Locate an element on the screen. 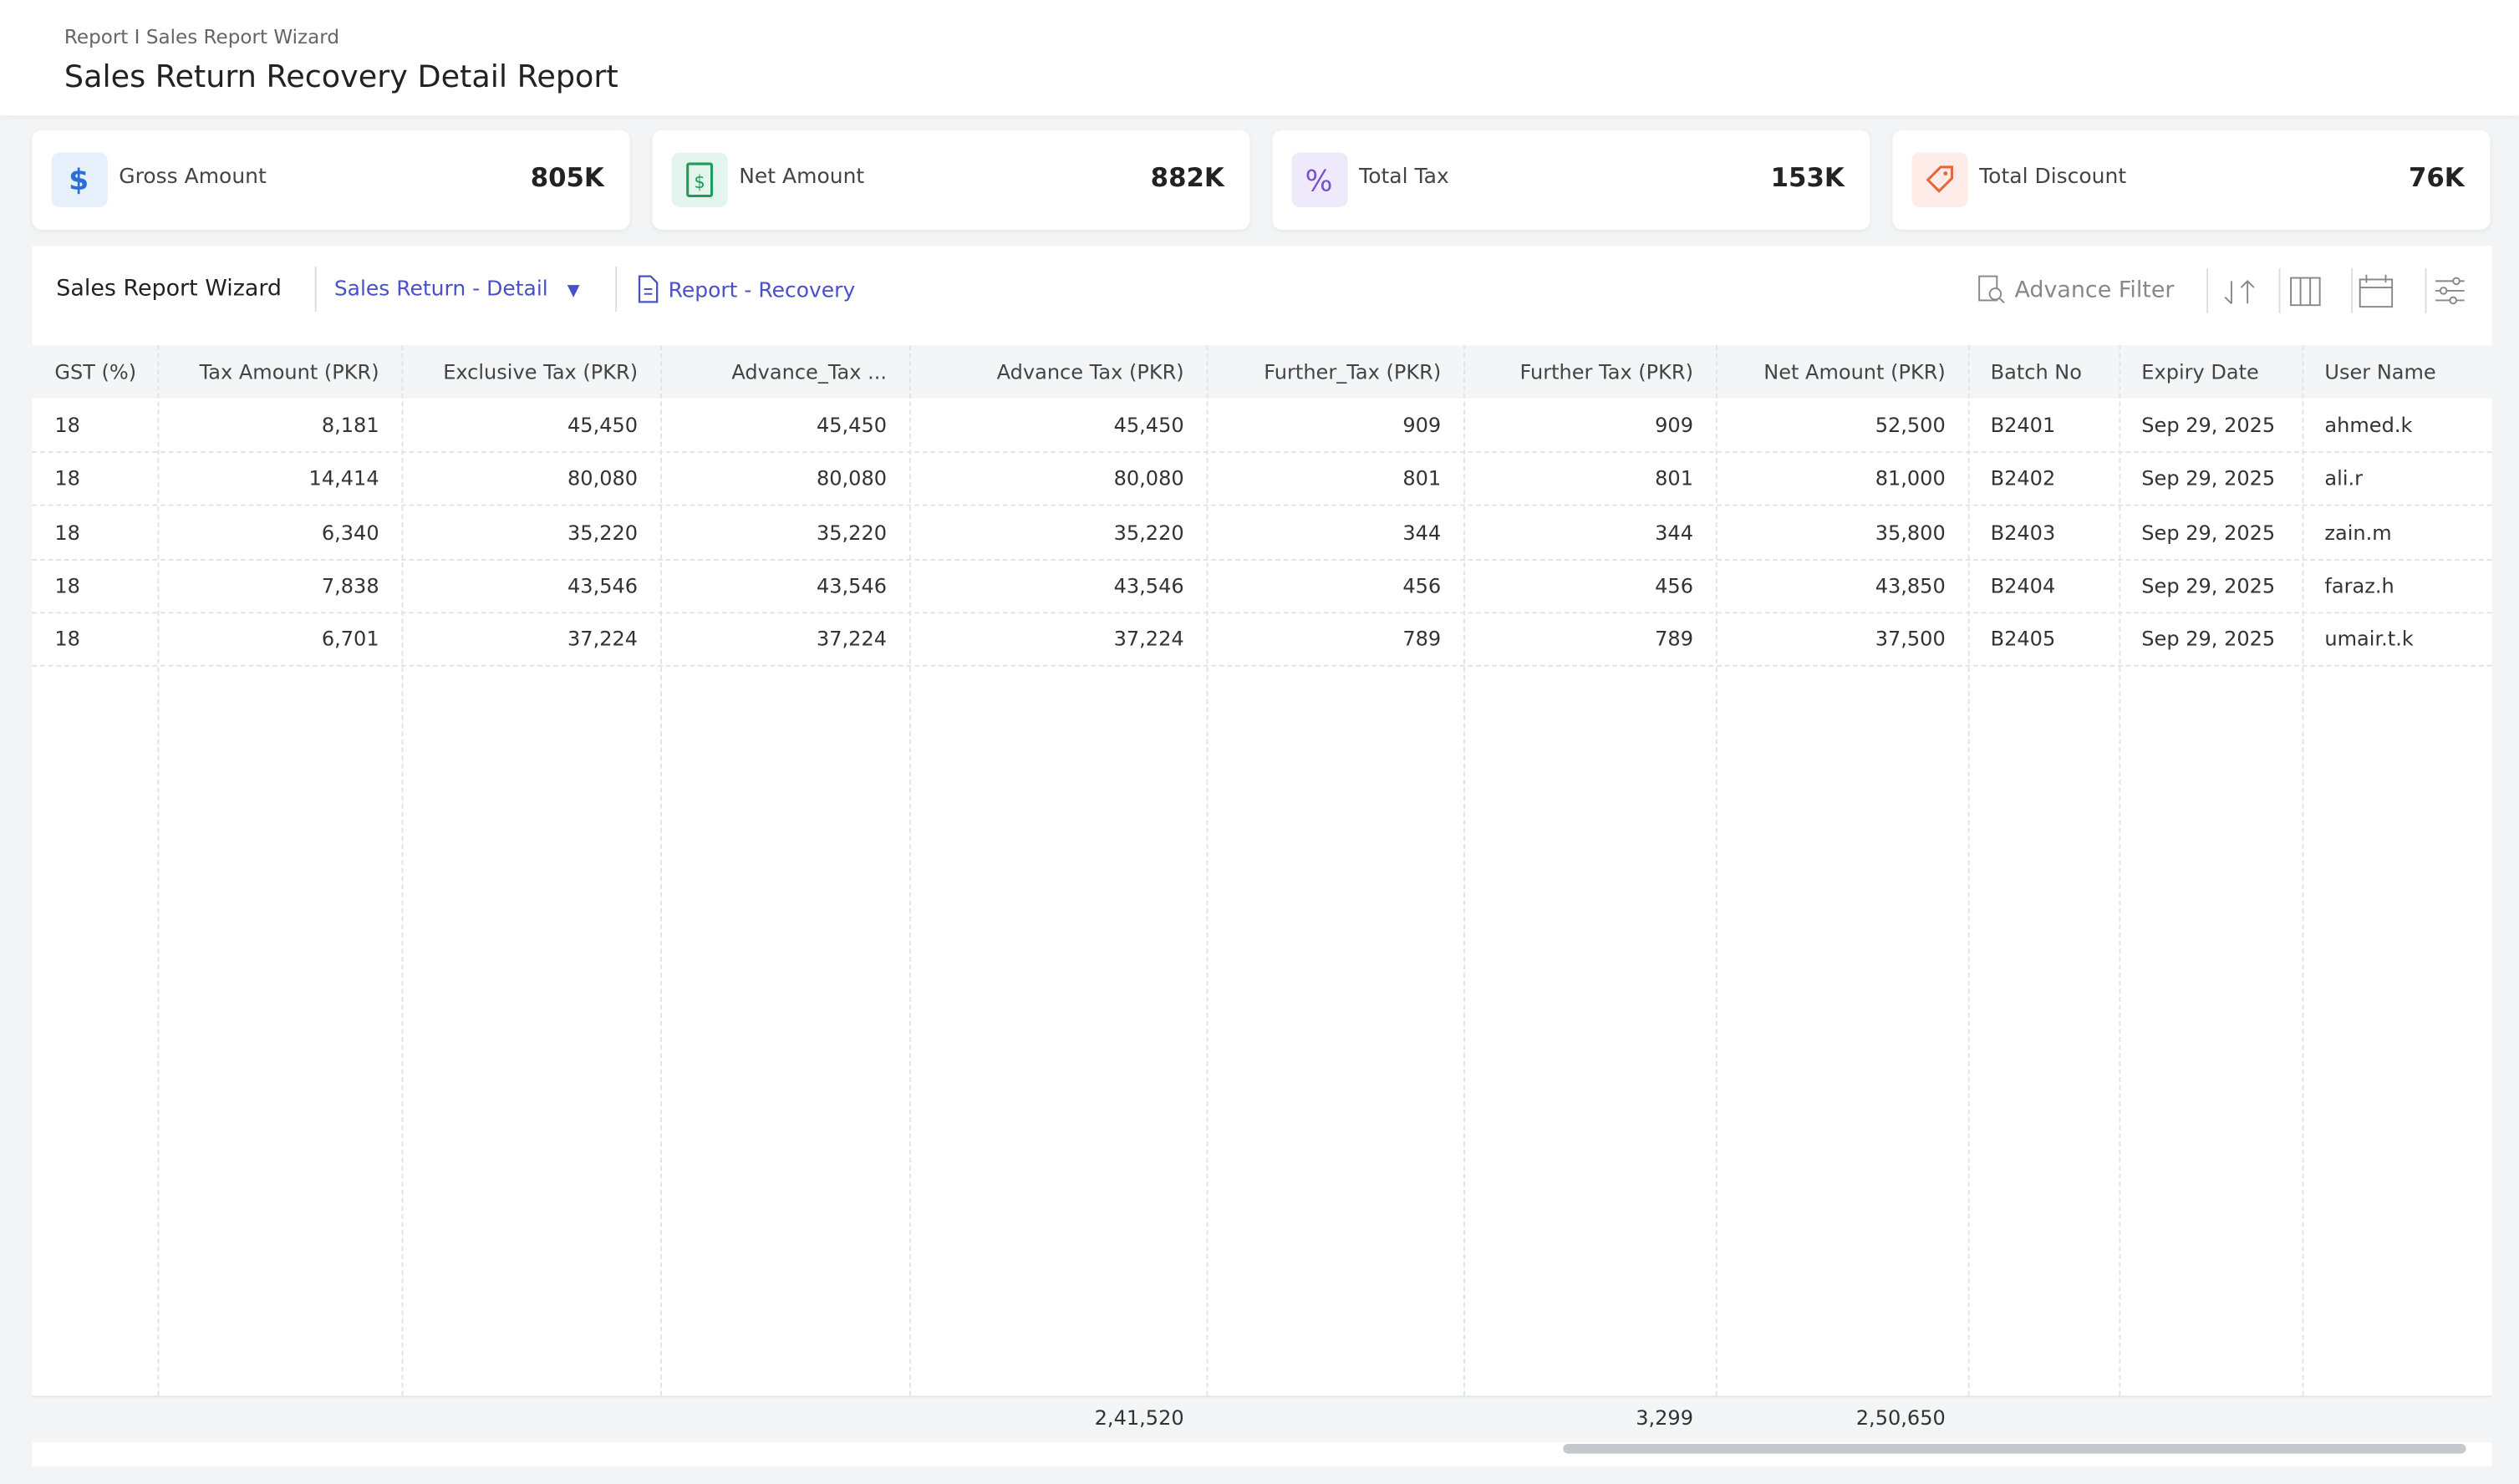 The height and width of the screenshot is (1484, 2519). column-header: Further_Tax (PKR) is located at coordinates (1353, 371).